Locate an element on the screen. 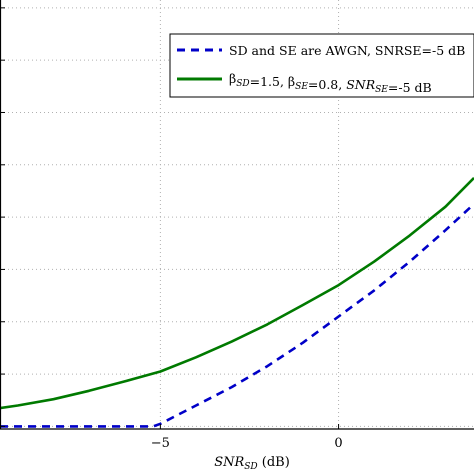 The image size is (474, 474). legend-part-3: =0.8, is located at coordinates (327, 84).